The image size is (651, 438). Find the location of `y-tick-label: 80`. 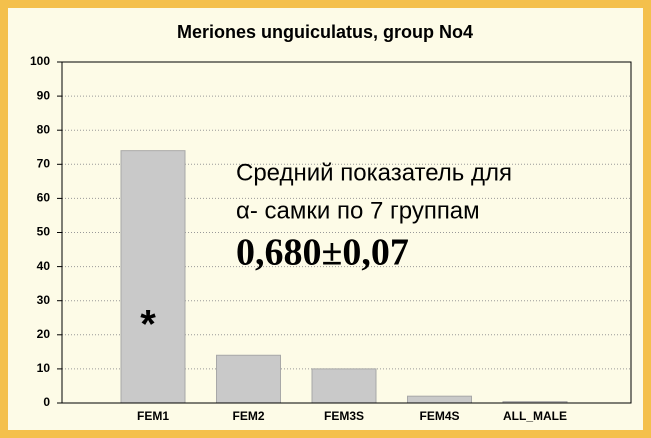

y-tick-label: 80 is located at coordinates (44, 129).